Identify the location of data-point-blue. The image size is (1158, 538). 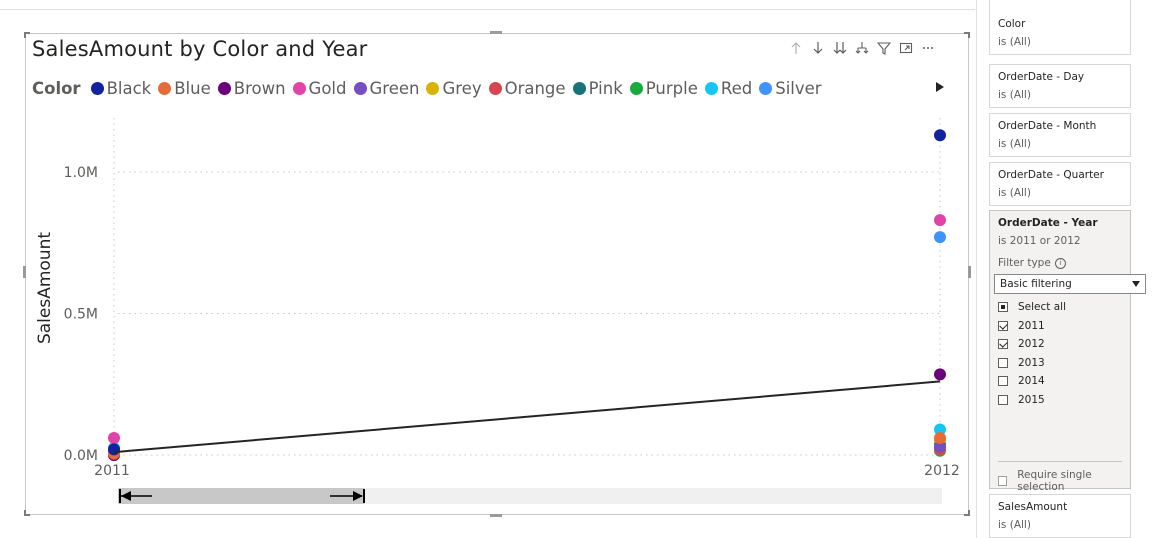
(940, 438).